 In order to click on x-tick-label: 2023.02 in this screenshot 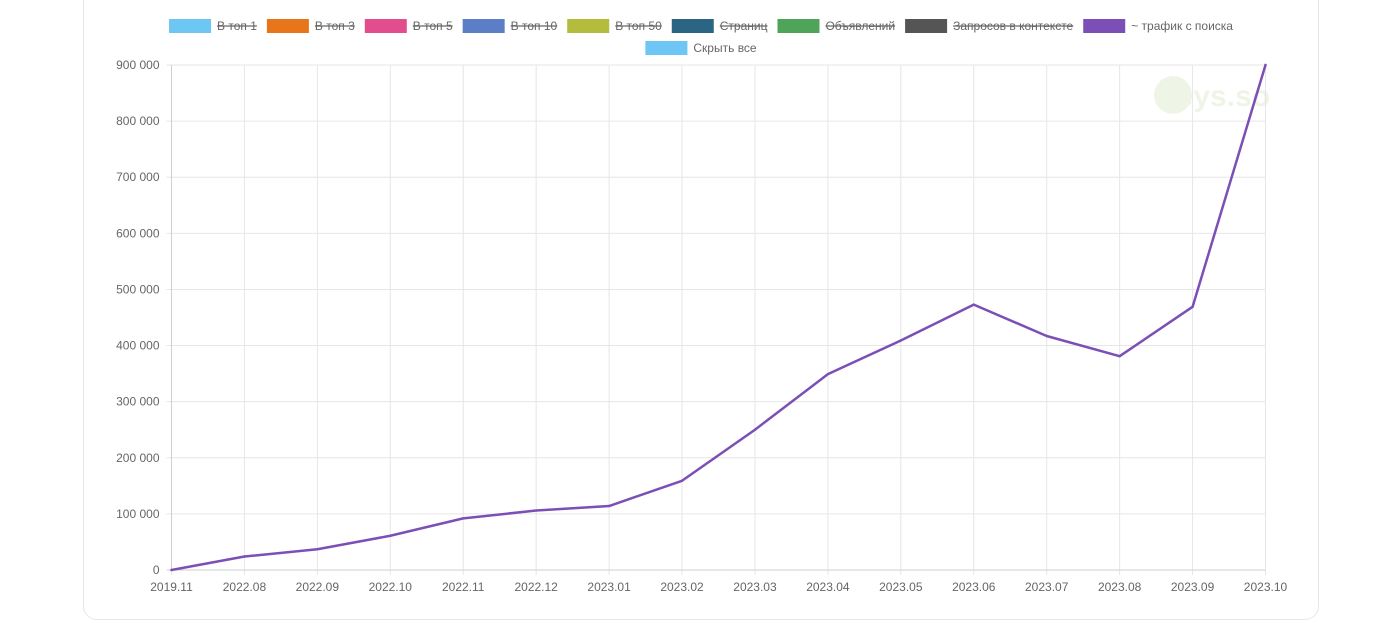, I will do `click(682, 587)`.